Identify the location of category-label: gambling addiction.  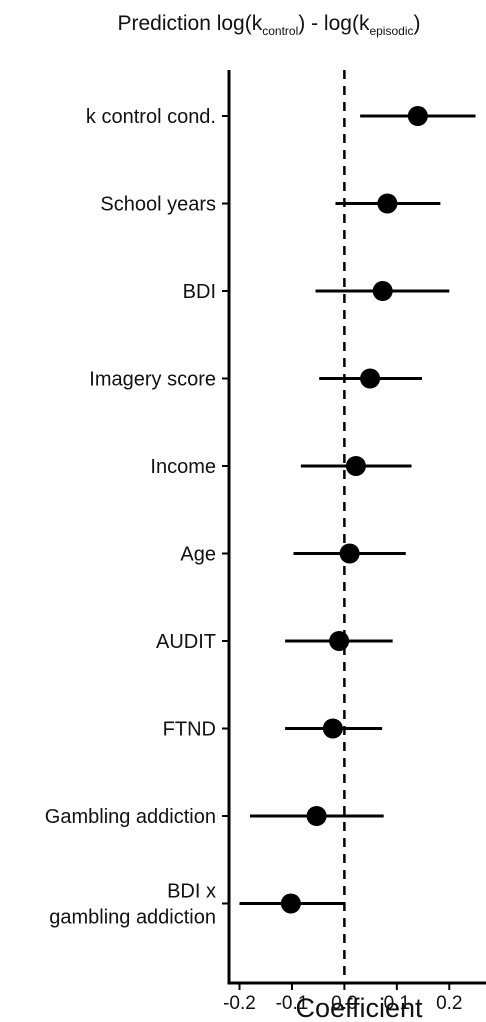
(132, 918).